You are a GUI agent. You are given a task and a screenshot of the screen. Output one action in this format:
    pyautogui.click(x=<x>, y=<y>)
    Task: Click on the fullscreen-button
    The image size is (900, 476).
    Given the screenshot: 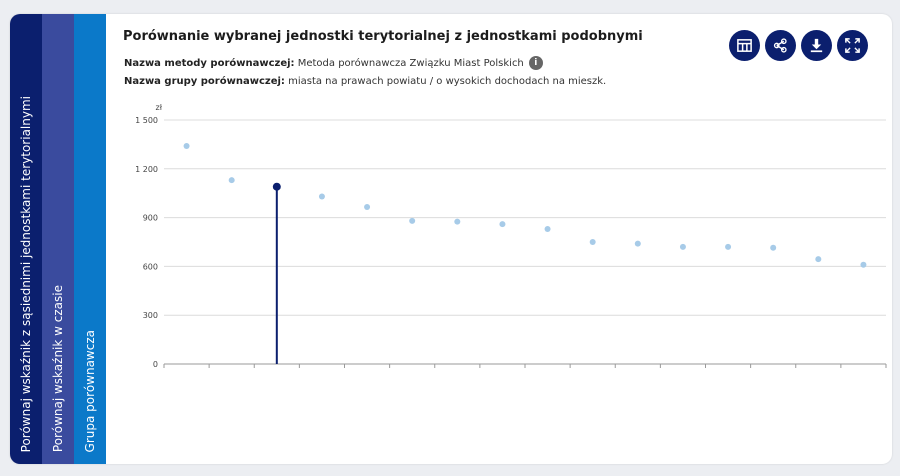 What is the action you would take?
    pyautogui.click(x=852, y=45)
    